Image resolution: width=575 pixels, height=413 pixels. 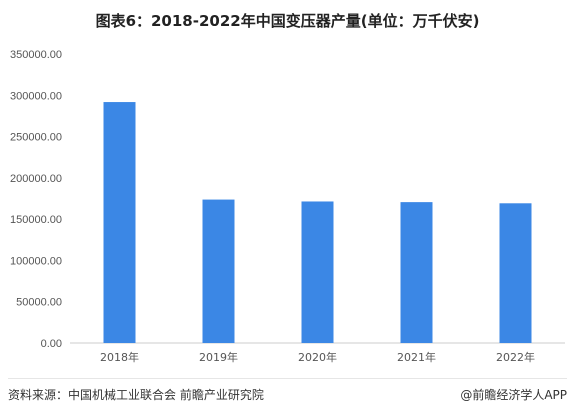 What do you see at coordinates (51, 344) in the screenshot?
I see `y-tick-label: 0.00` at bounding box center [51, 344].